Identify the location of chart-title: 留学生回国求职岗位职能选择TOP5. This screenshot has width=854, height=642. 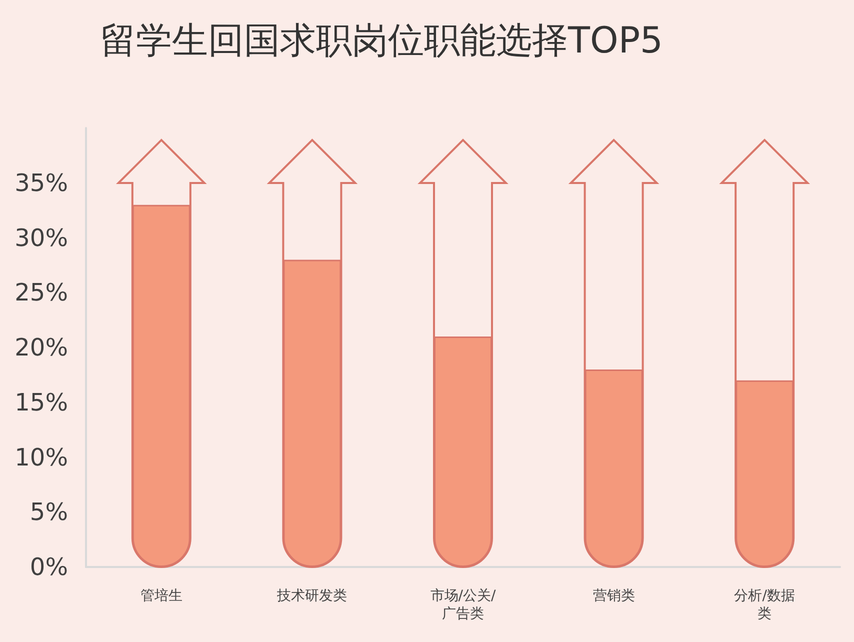
(381, 41).